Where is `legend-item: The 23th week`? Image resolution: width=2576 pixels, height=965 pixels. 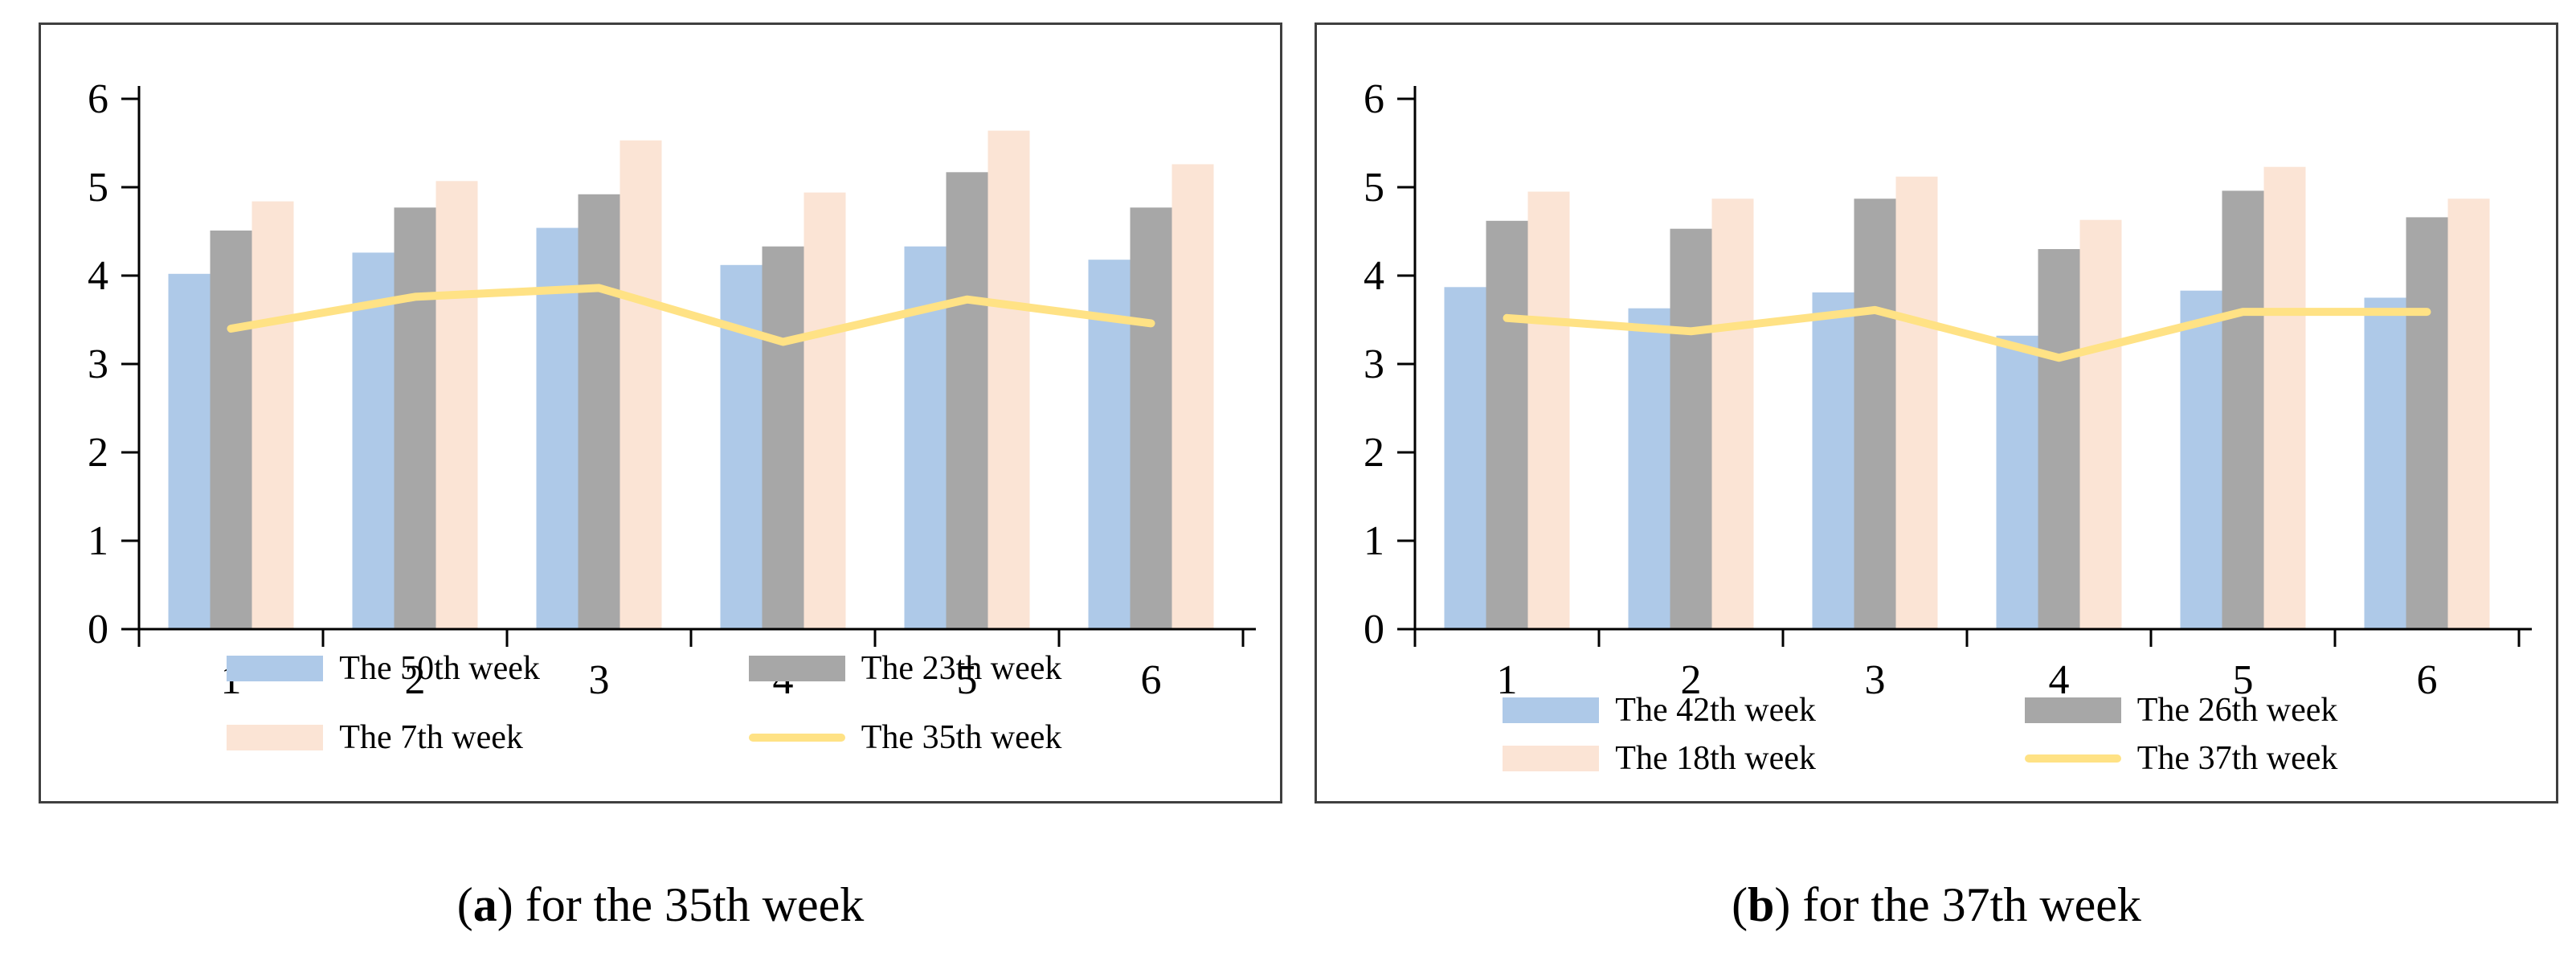
legend-item: The 23th week is located at coordinates (989, 668).